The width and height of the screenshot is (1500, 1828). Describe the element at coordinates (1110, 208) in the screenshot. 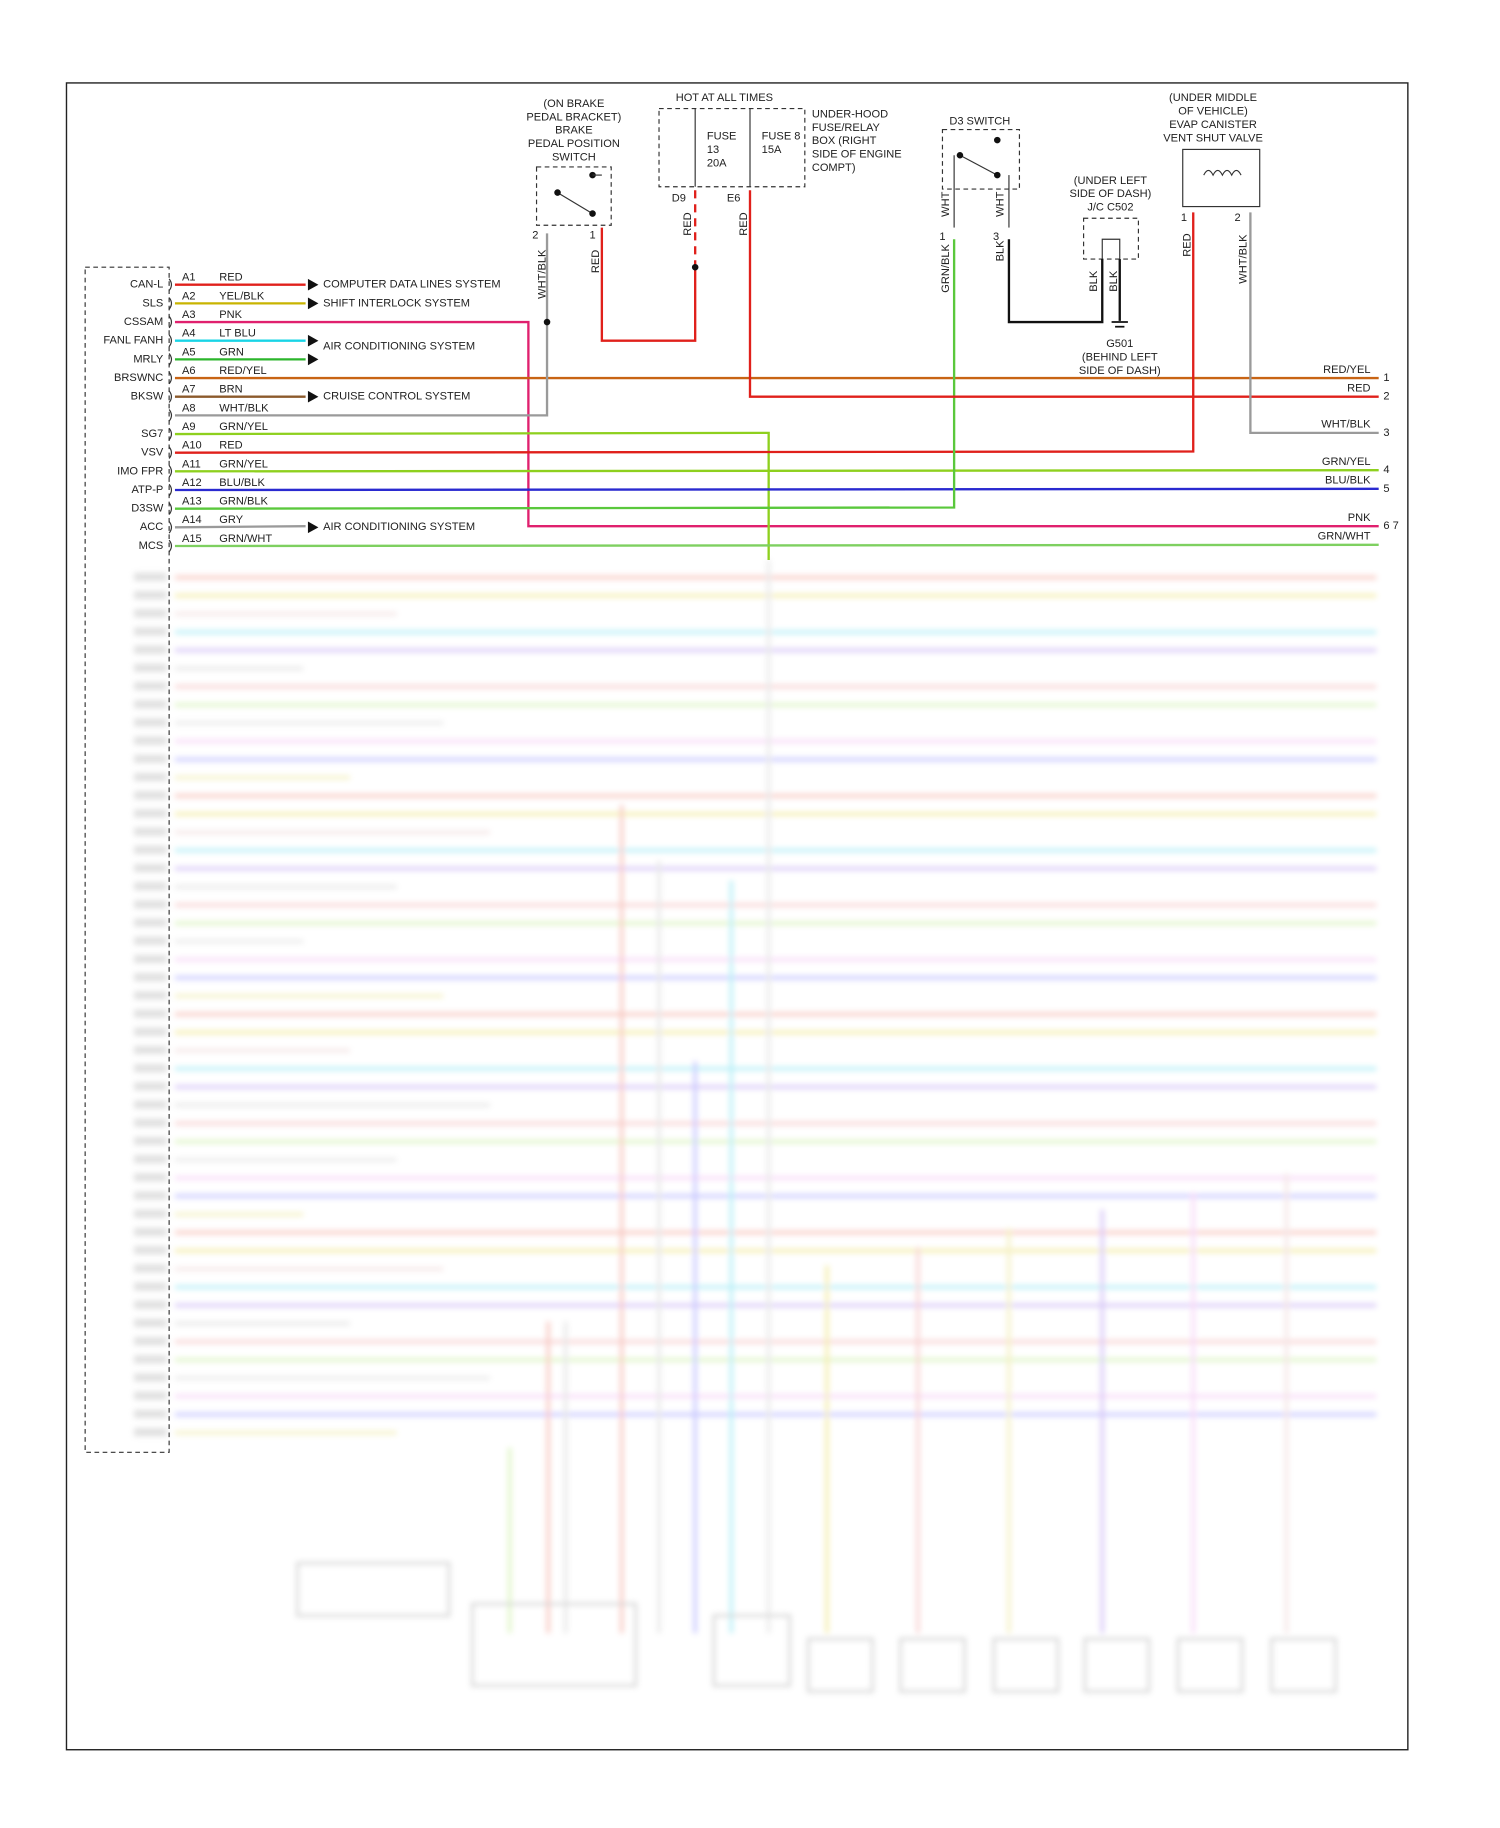

I see `component-label: J/C C502` at that location.